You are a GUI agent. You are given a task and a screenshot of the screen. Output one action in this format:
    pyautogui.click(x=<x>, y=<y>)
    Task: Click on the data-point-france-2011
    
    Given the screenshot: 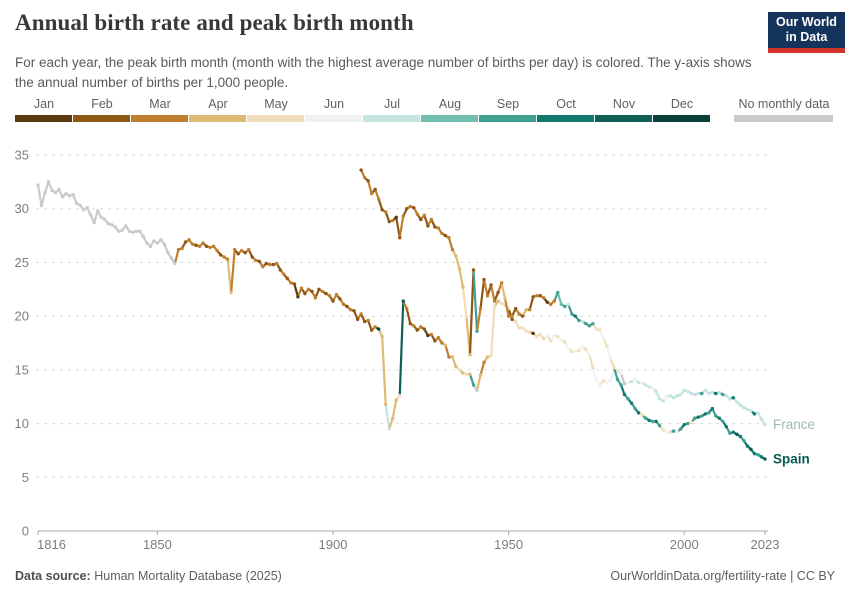 What is the action you would take?
    pyautogui.click(x=723, y=394)
    